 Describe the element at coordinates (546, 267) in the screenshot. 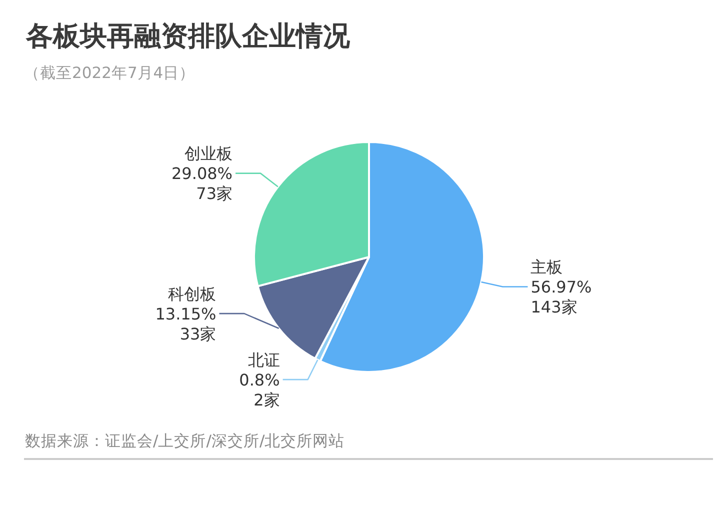

I see `slice-label: 主板` at that location.